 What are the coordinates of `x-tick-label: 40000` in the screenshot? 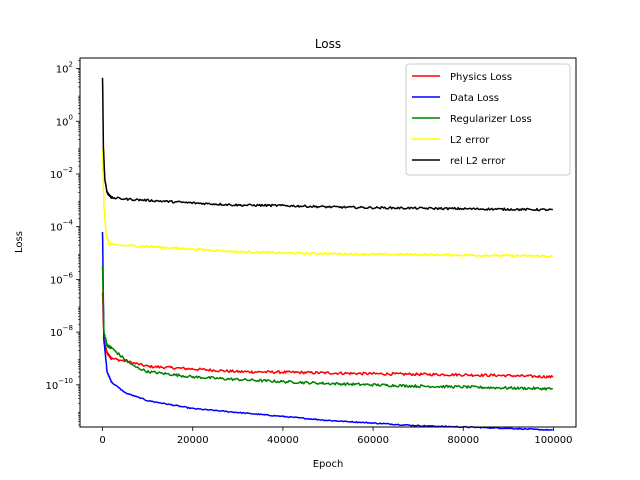 It's located at (283, 440).